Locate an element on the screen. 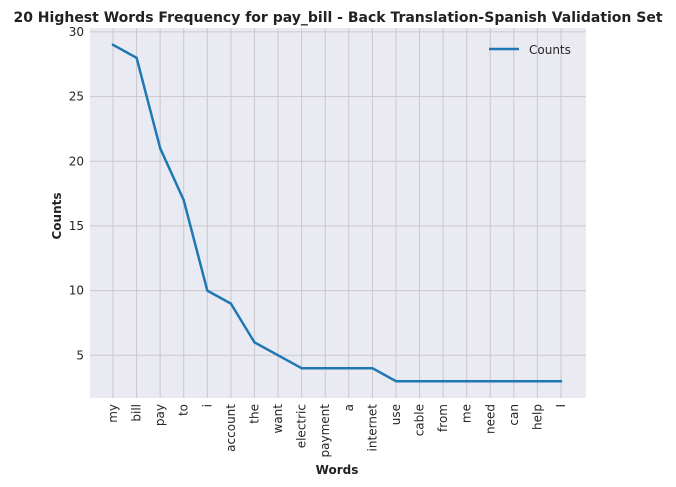 This screenshot has height=487, width=676. y-tick-label: 5 is located at coordinates (80, 355).